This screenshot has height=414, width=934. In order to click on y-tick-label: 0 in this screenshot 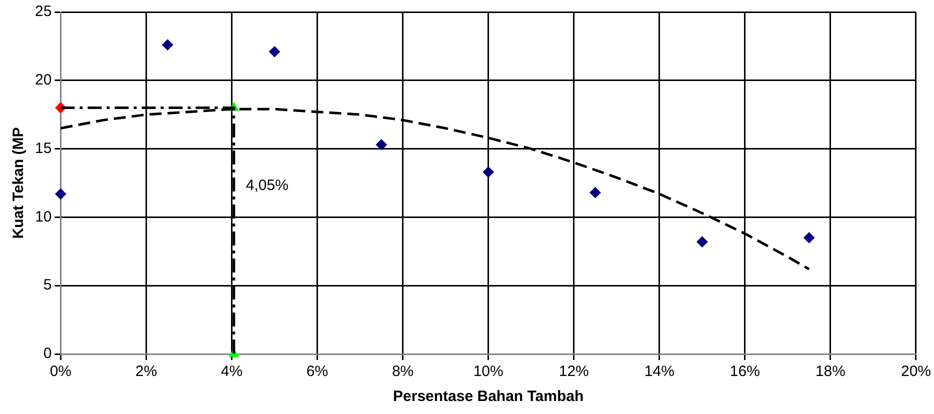, I will do `click(47, 353)`.